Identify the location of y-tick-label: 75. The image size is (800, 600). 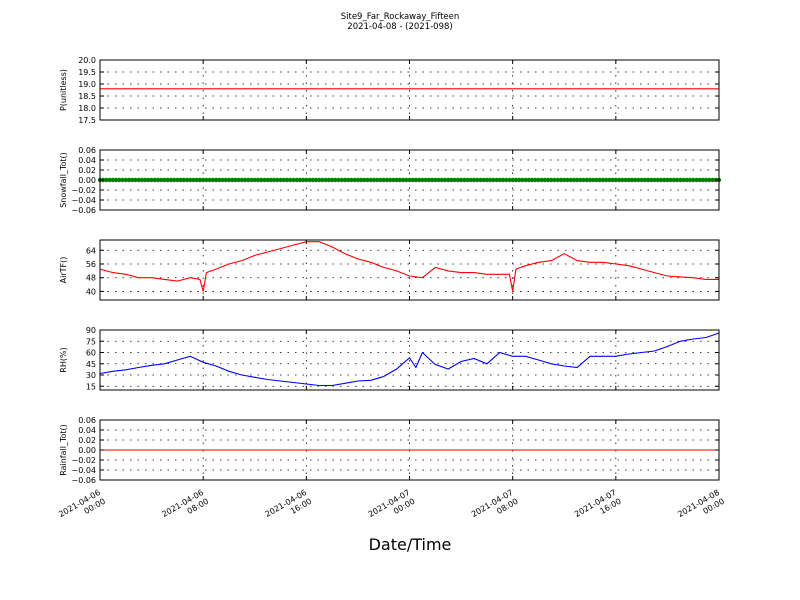
(91, 341).